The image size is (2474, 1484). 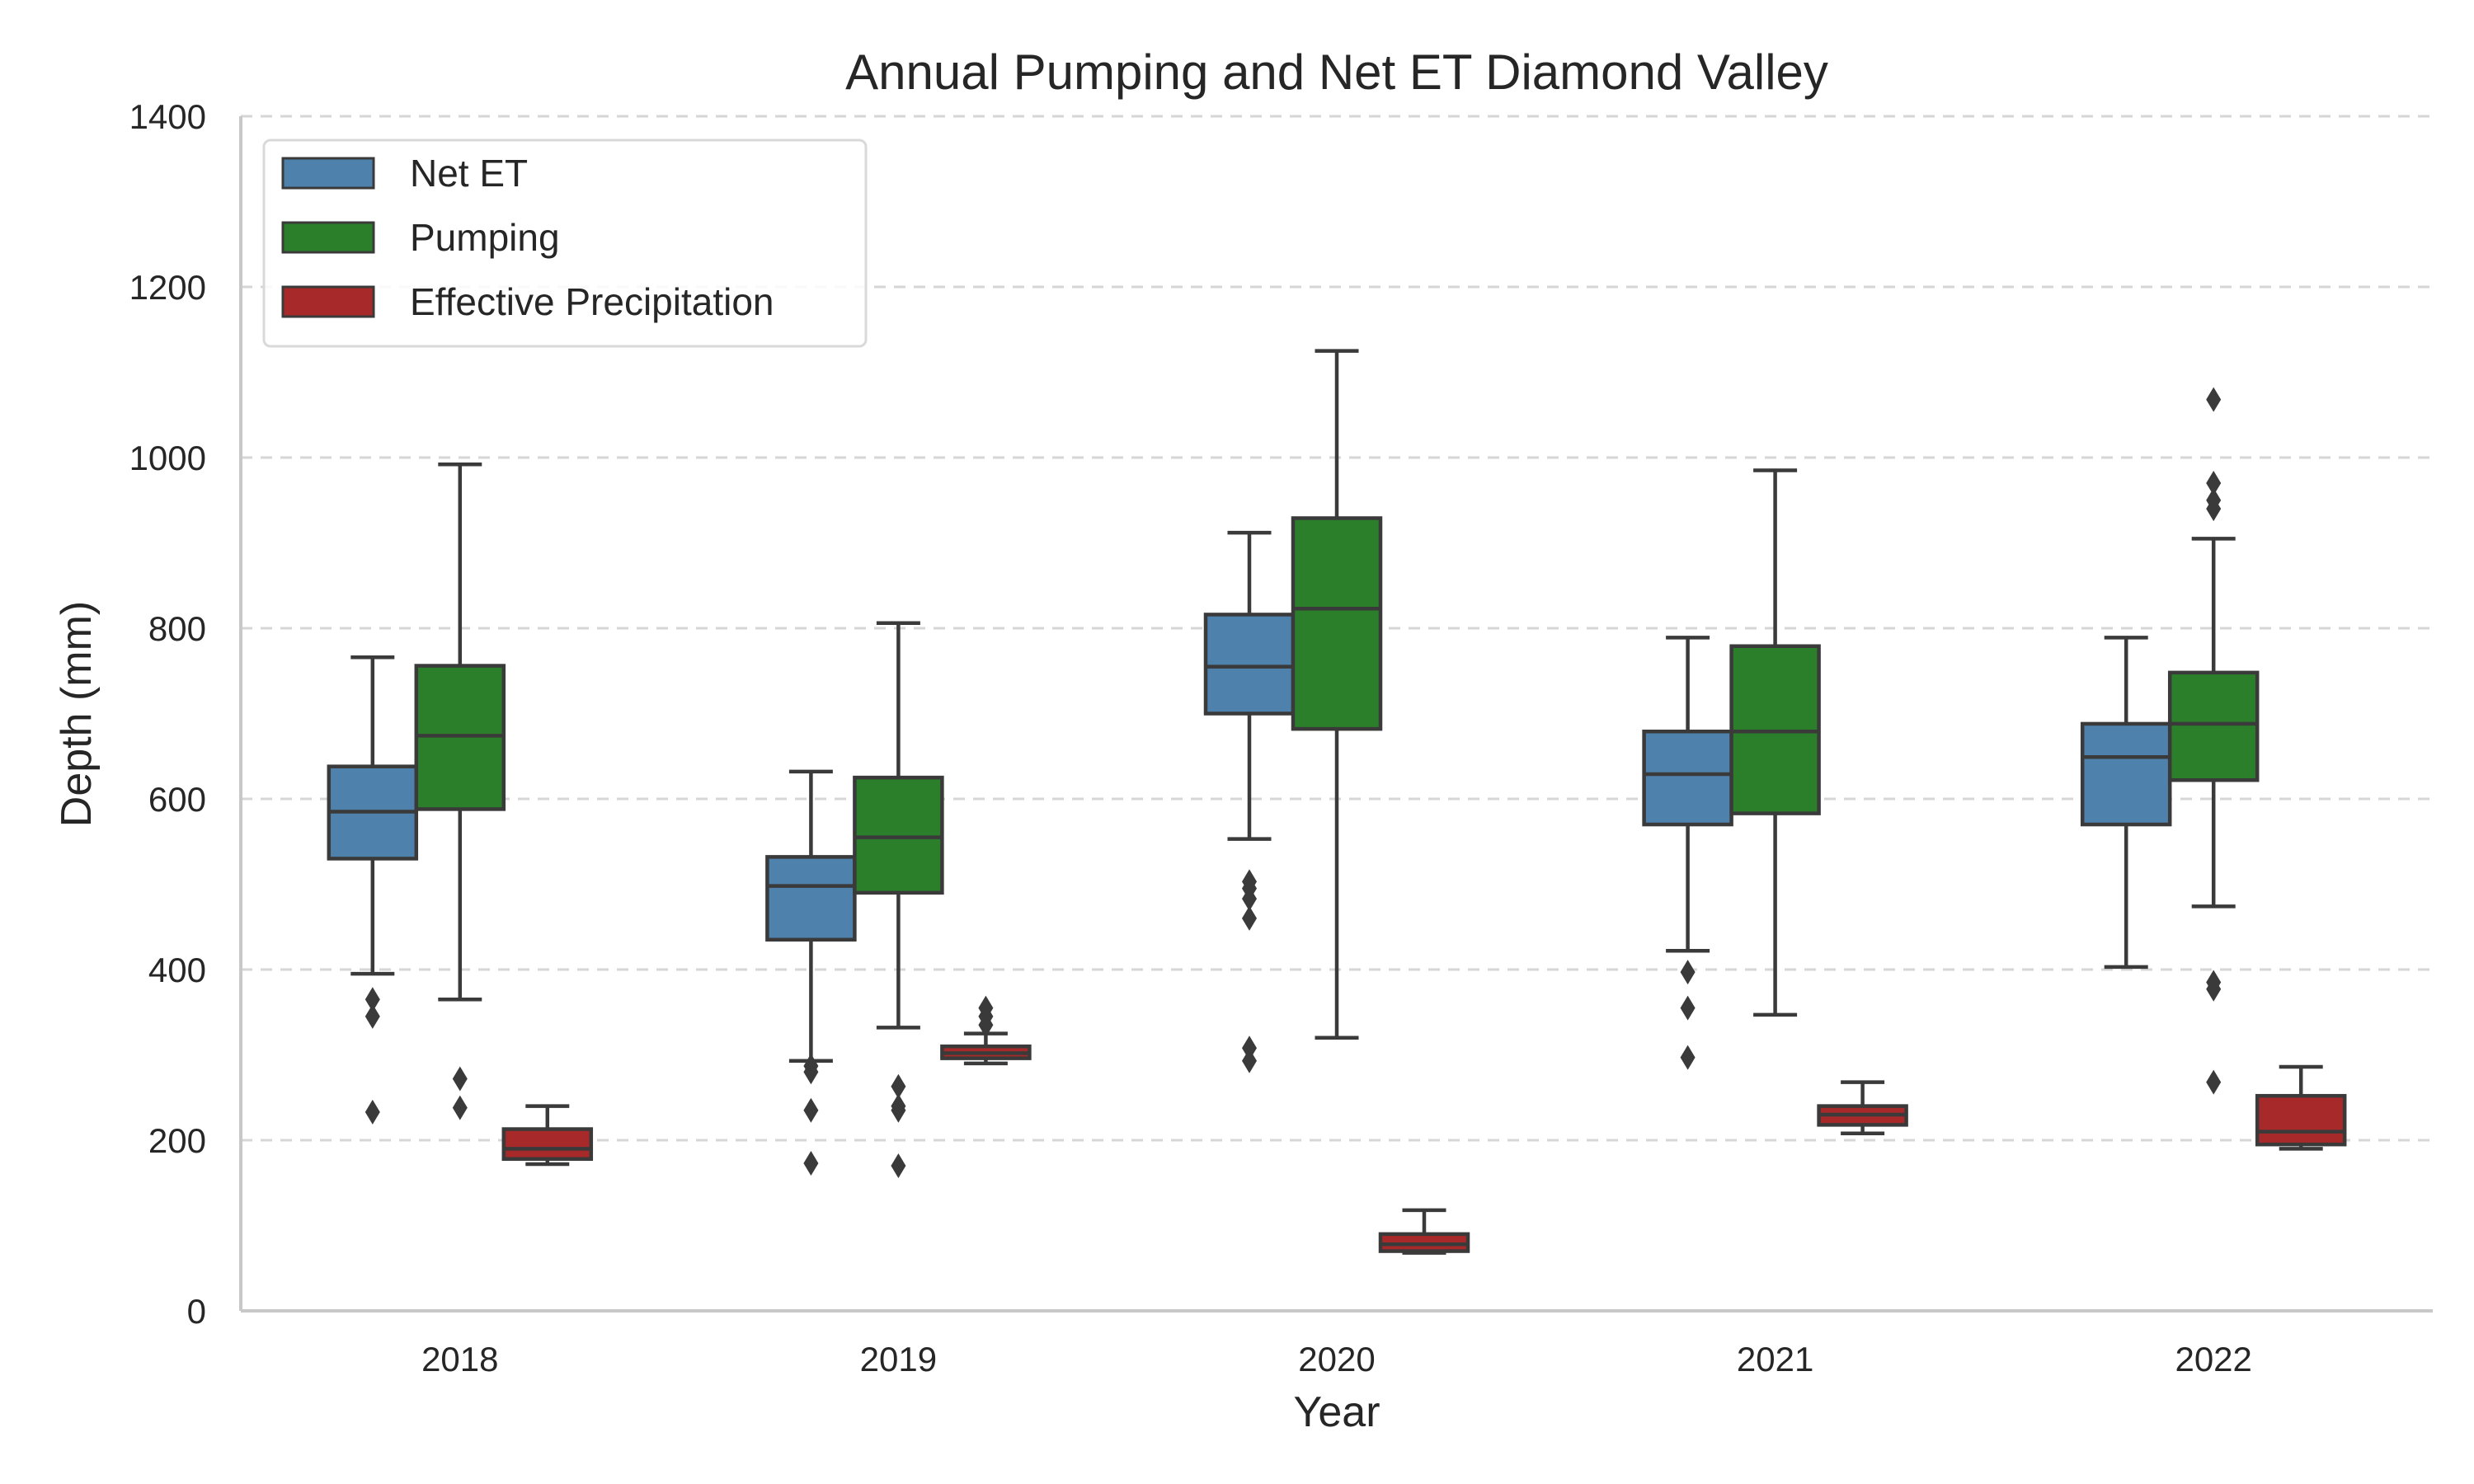 What do you see at coordinates (177, 799) in the screenshot?
I see `y-tick-label: 600` at bounding box center [177, 799].